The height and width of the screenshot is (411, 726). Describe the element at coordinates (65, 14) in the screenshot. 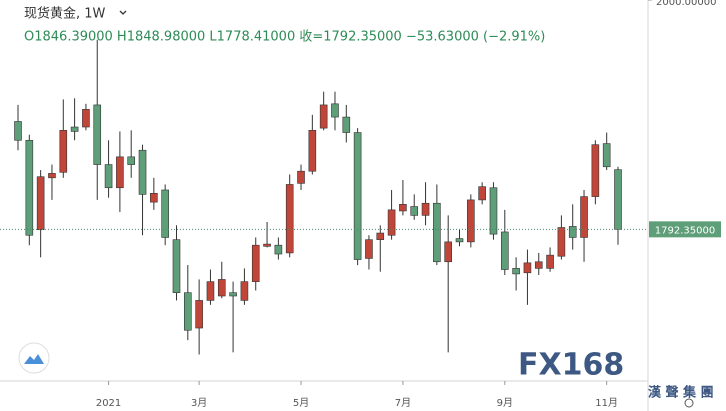

I see `chart-title: 现货黄金, 1W` at that location.